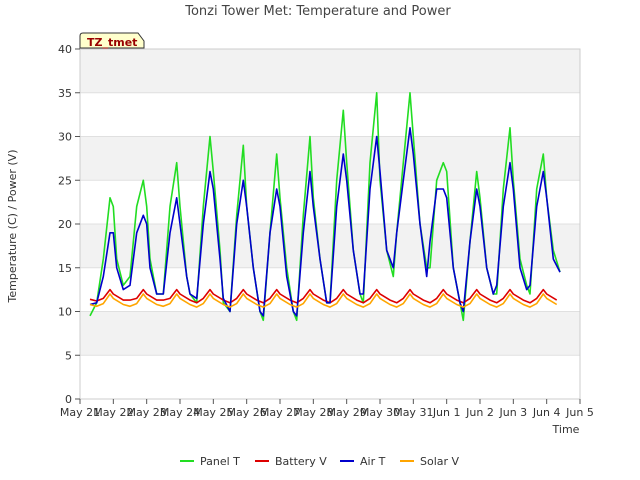 Image resolution: width=640 pixels, height=480 pixels. I want to click on site-tag-label: TZ_tmet, so click(112, 42).